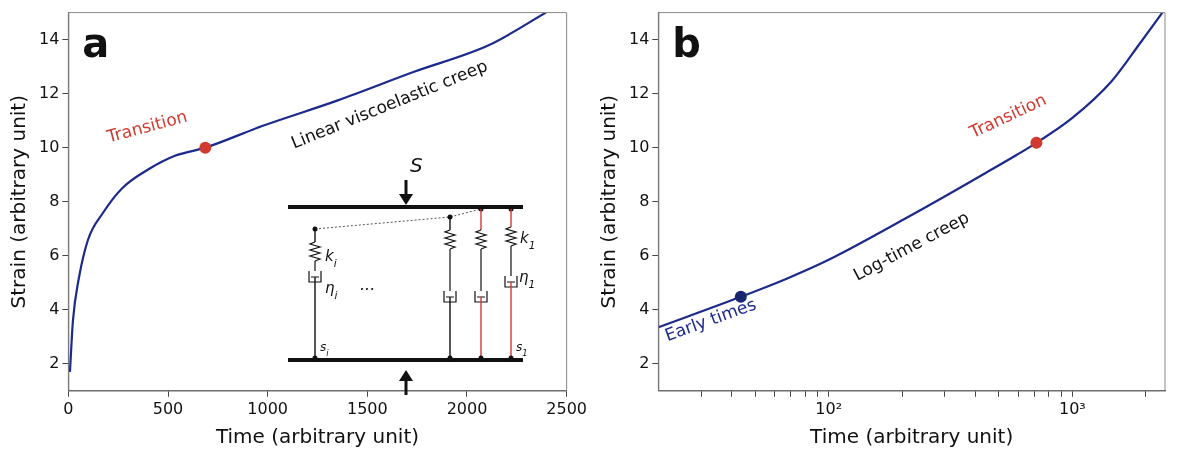 Image resolution: width=1183 pixels, height=458 pixels. I want to click on annotation: η$_{1}$, so click(527, 279).